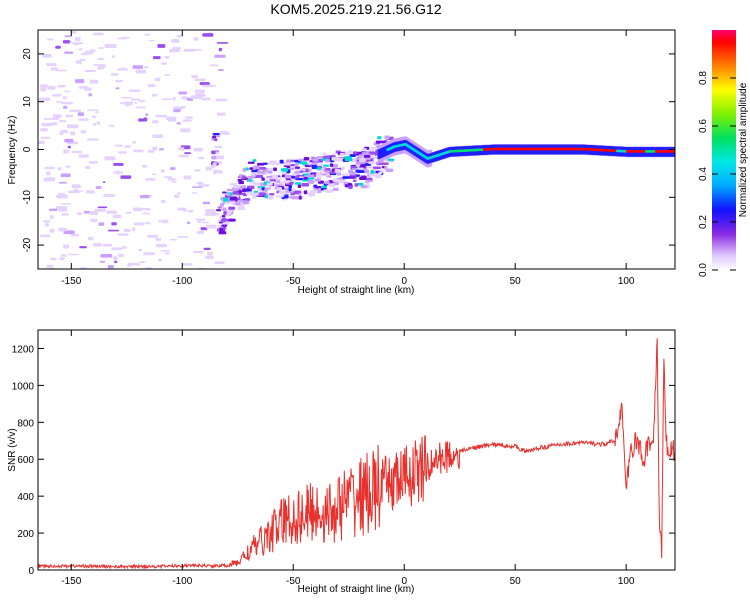 The height and width of the screenshot is (605, 750). Describe the element at coordinates (355, 9) in the screenshot. I see `figure-title: KOM5.2025.219.21.56.G12` at that location.